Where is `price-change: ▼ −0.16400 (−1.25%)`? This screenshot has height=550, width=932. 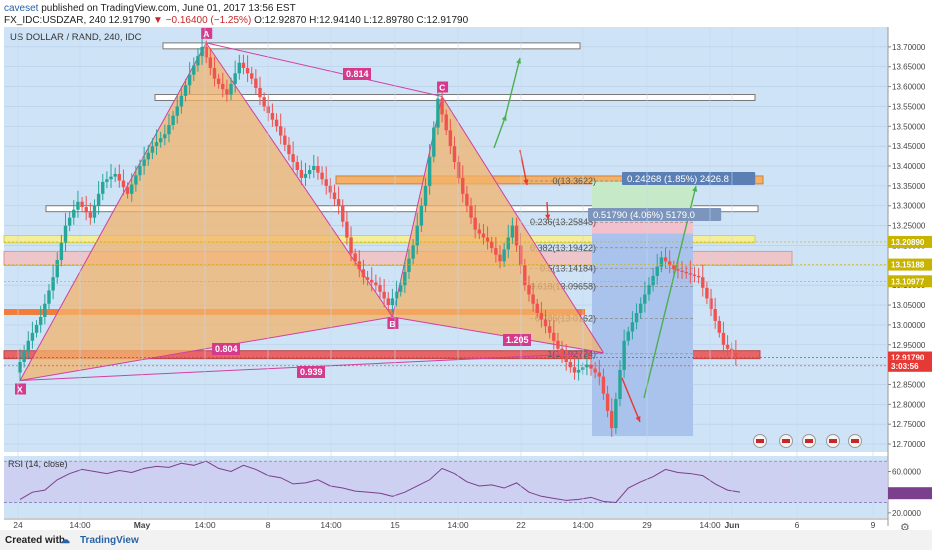 price-change: ▼ −0.16400 (−1.25%) is located at coordinates (202, 20).